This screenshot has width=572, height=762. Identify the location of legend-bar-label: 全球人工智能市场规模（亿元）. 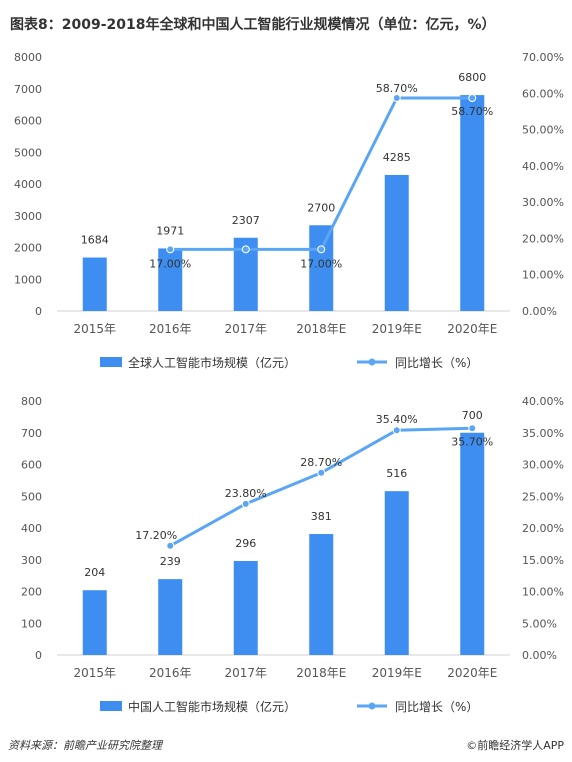
(212, 362).